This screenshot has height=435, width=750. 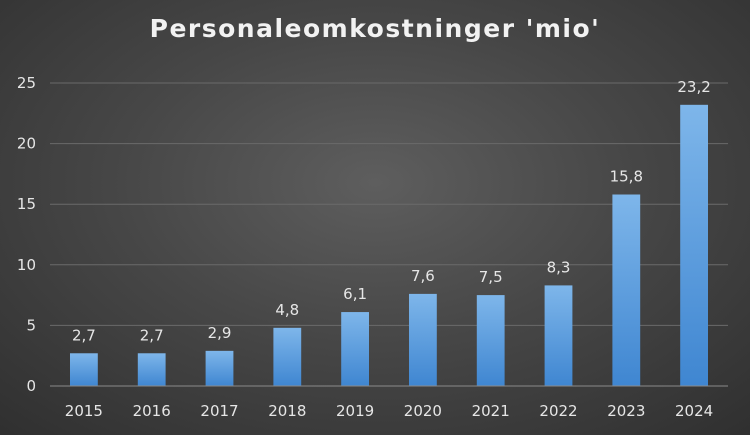 I want to click on data-label: 15,8, so click(x=626, y=177).